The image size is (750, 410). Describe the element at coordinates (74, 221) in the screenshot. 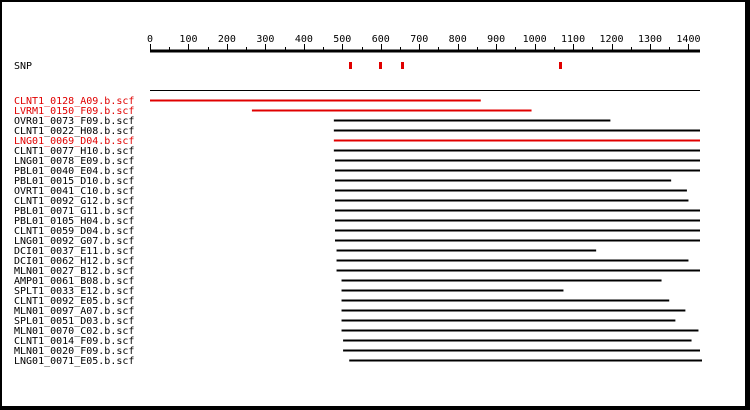

I see `read-label: PBL01_0105_H04.b.scf` at that location.